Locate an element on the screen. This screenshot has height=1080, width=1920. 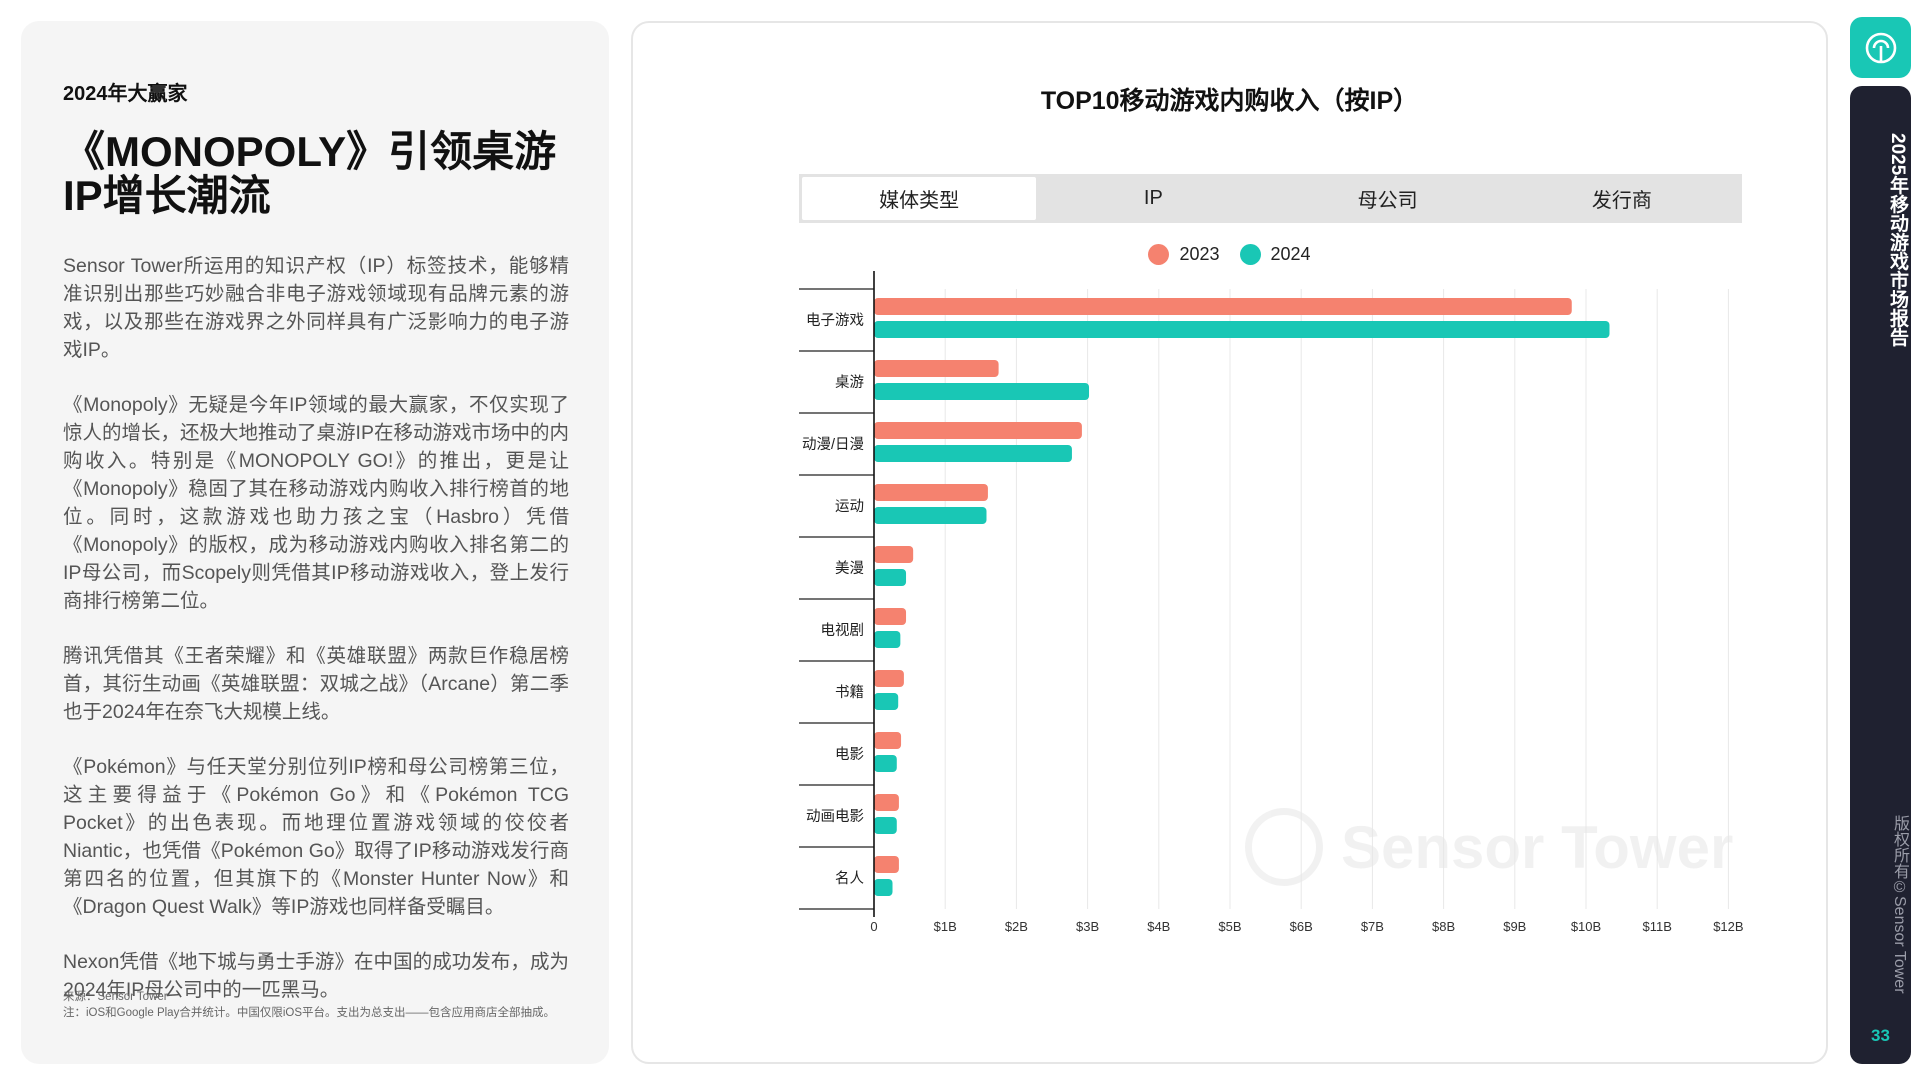
legend-item-2024: 2024 is located at coordinates (1275, 254).